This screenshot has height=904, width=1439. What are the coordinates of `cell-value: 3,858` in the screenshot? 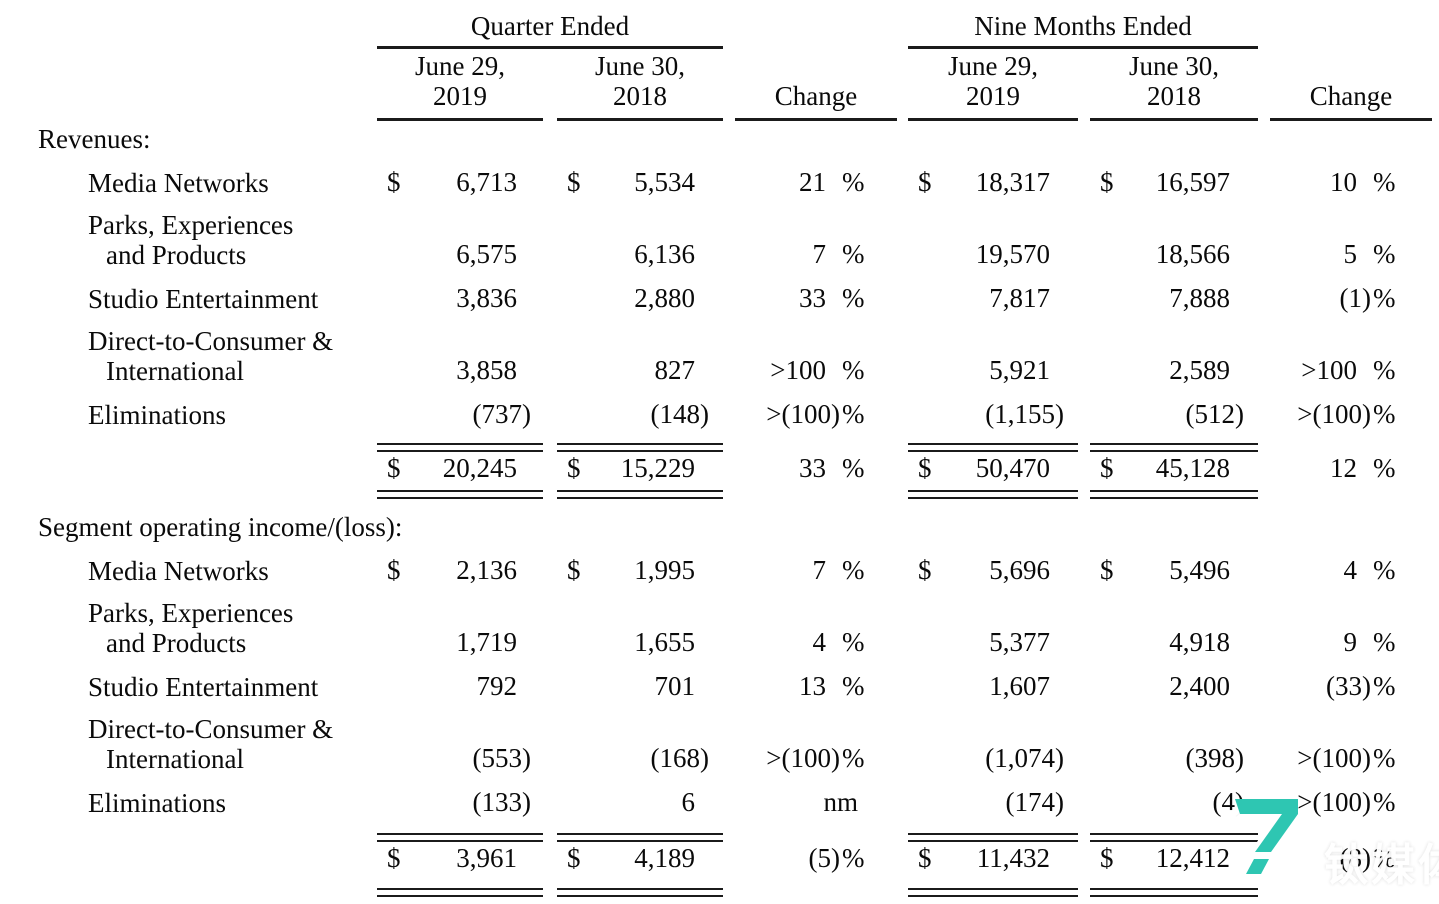 It's located at (486, 370).